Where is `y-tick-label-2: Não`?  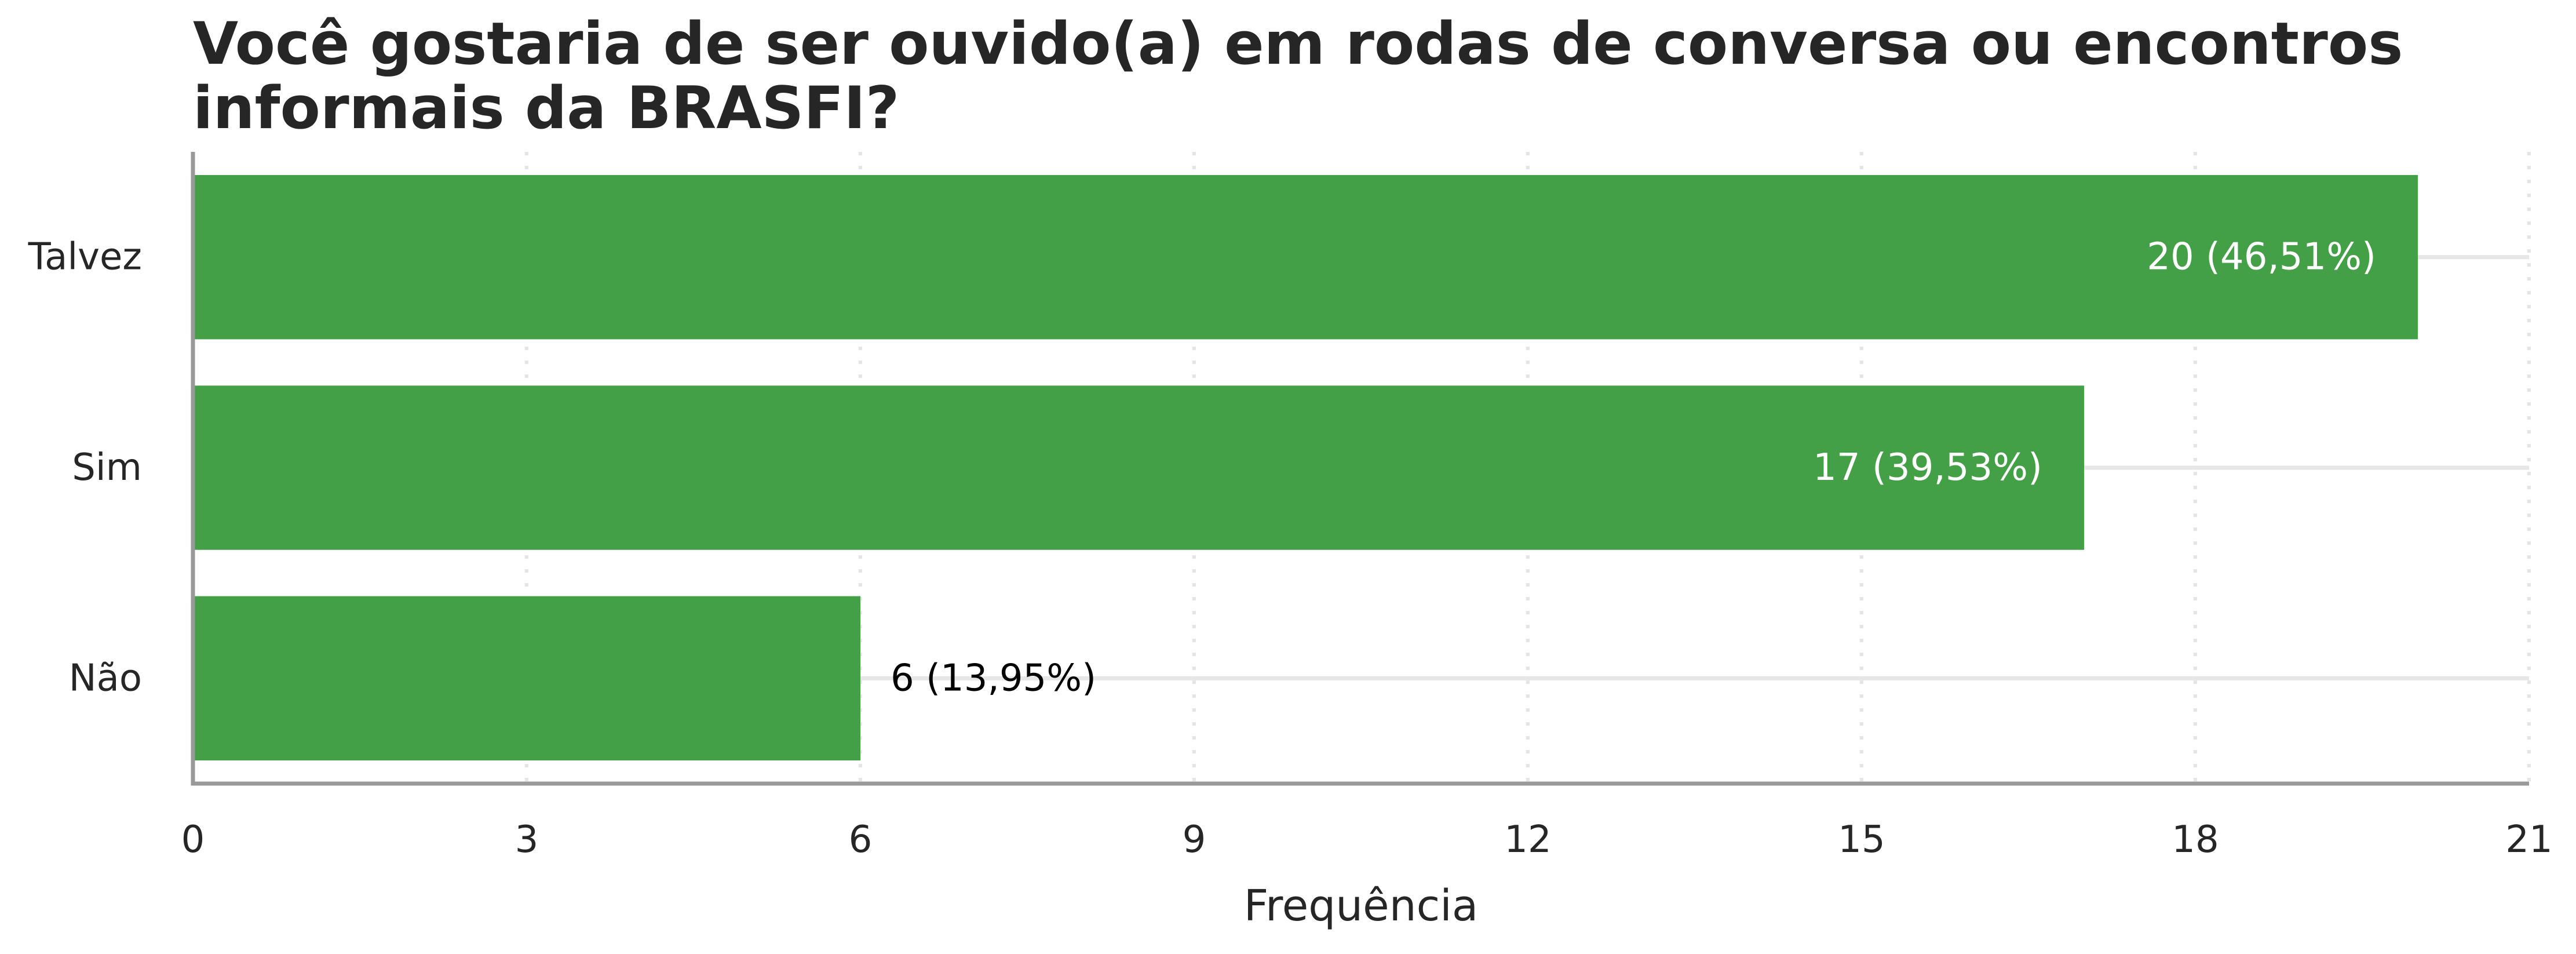 y-tick-label-2: Não is located at coordinates (105, 678).